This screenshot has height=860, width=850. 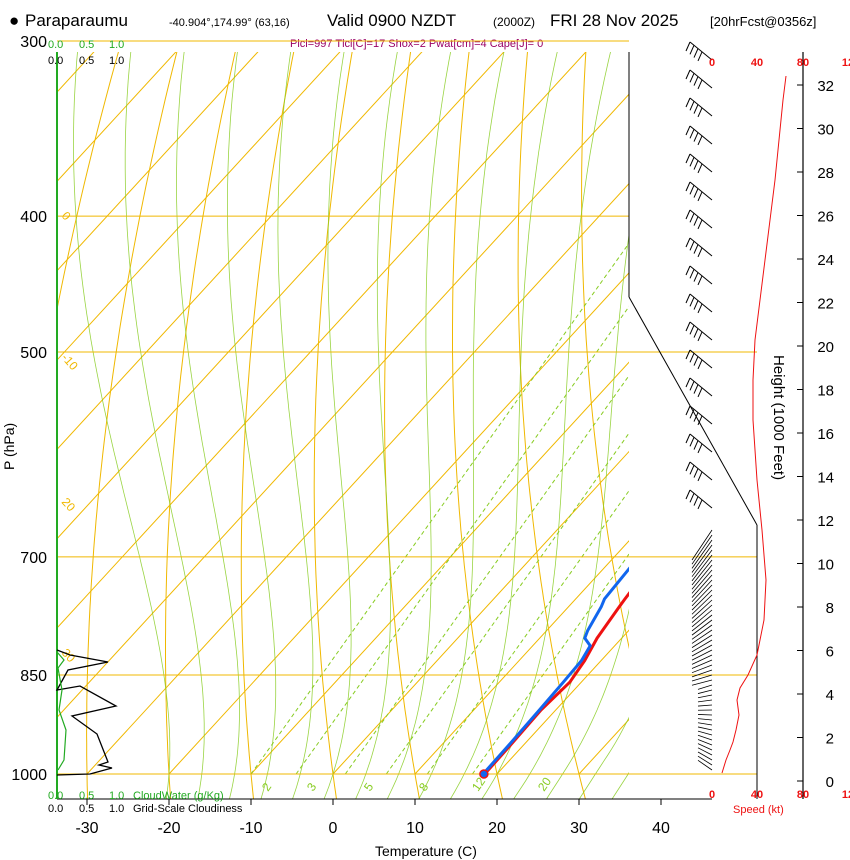 I want to click on isotherm-label: 20, so click(x=69, y=505).